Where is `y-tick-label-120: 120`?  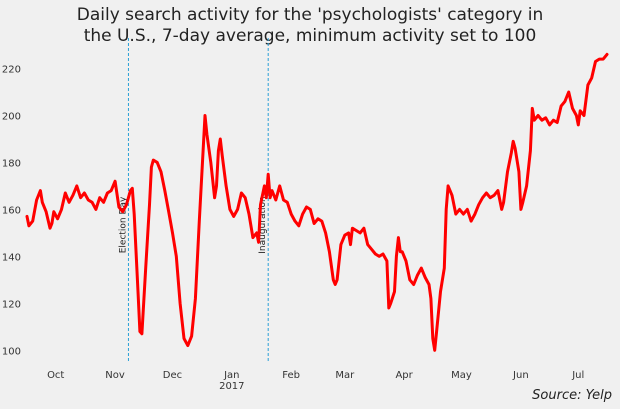 y-tick-label-120: 120 is located at coordinates (11, 304).